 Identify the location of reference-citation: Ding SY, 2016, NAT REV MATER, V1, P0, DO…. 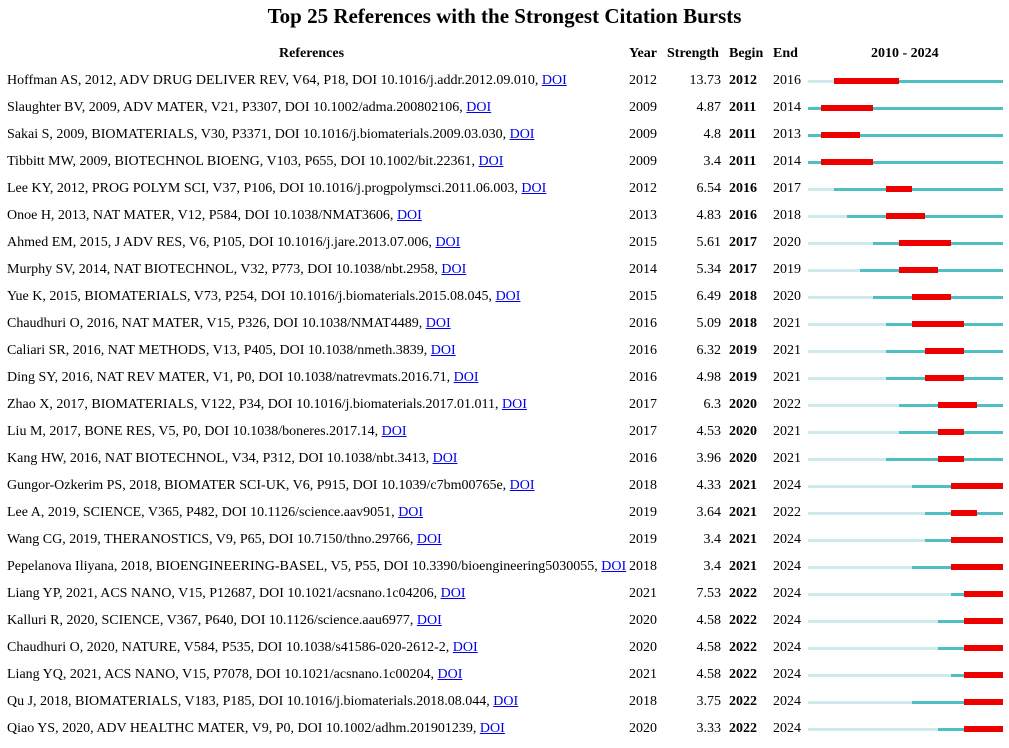
(230, 377).